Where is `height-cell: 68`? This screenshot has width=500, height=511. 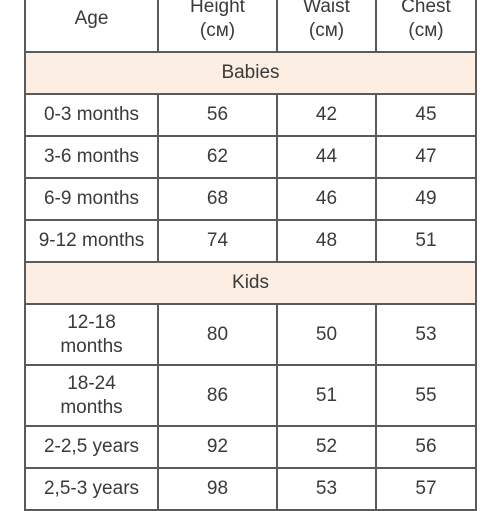 height-cell: 68 is located at coordinates (217, 199).